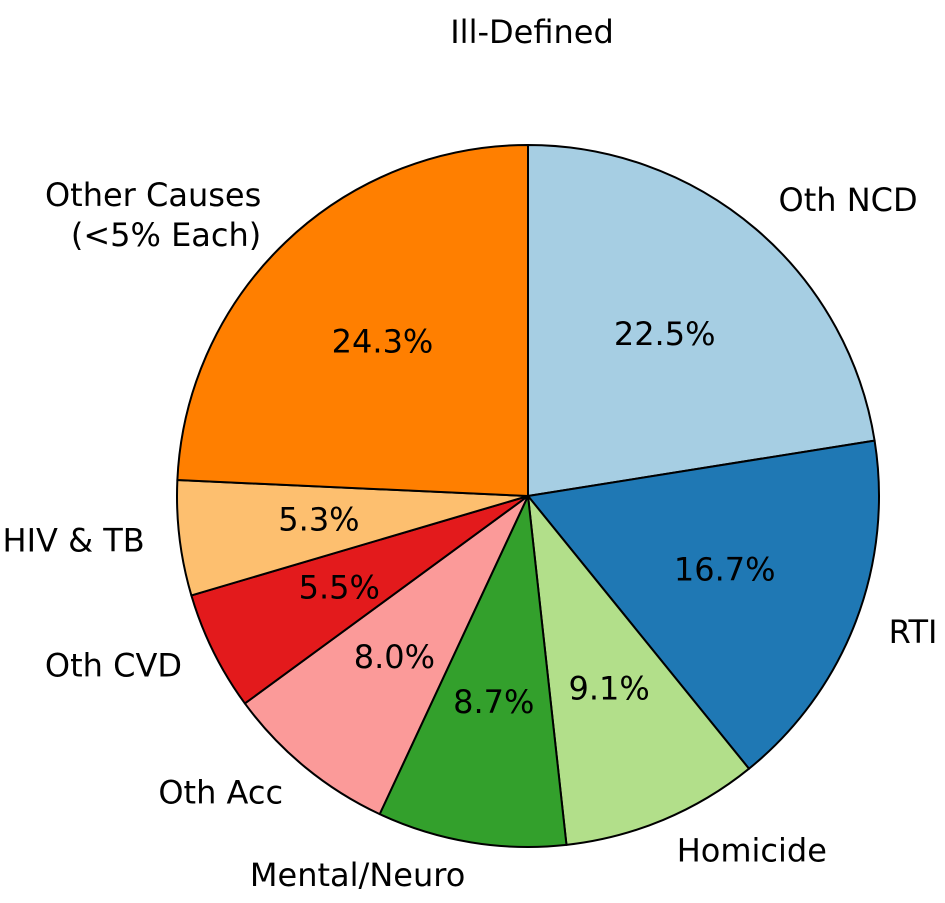 This screenshot has width=945, height=903. What do you see at coordinates (725, 569) in the screenshot?
I see `value-label: 16.7%` at bounding box center [725, 569].